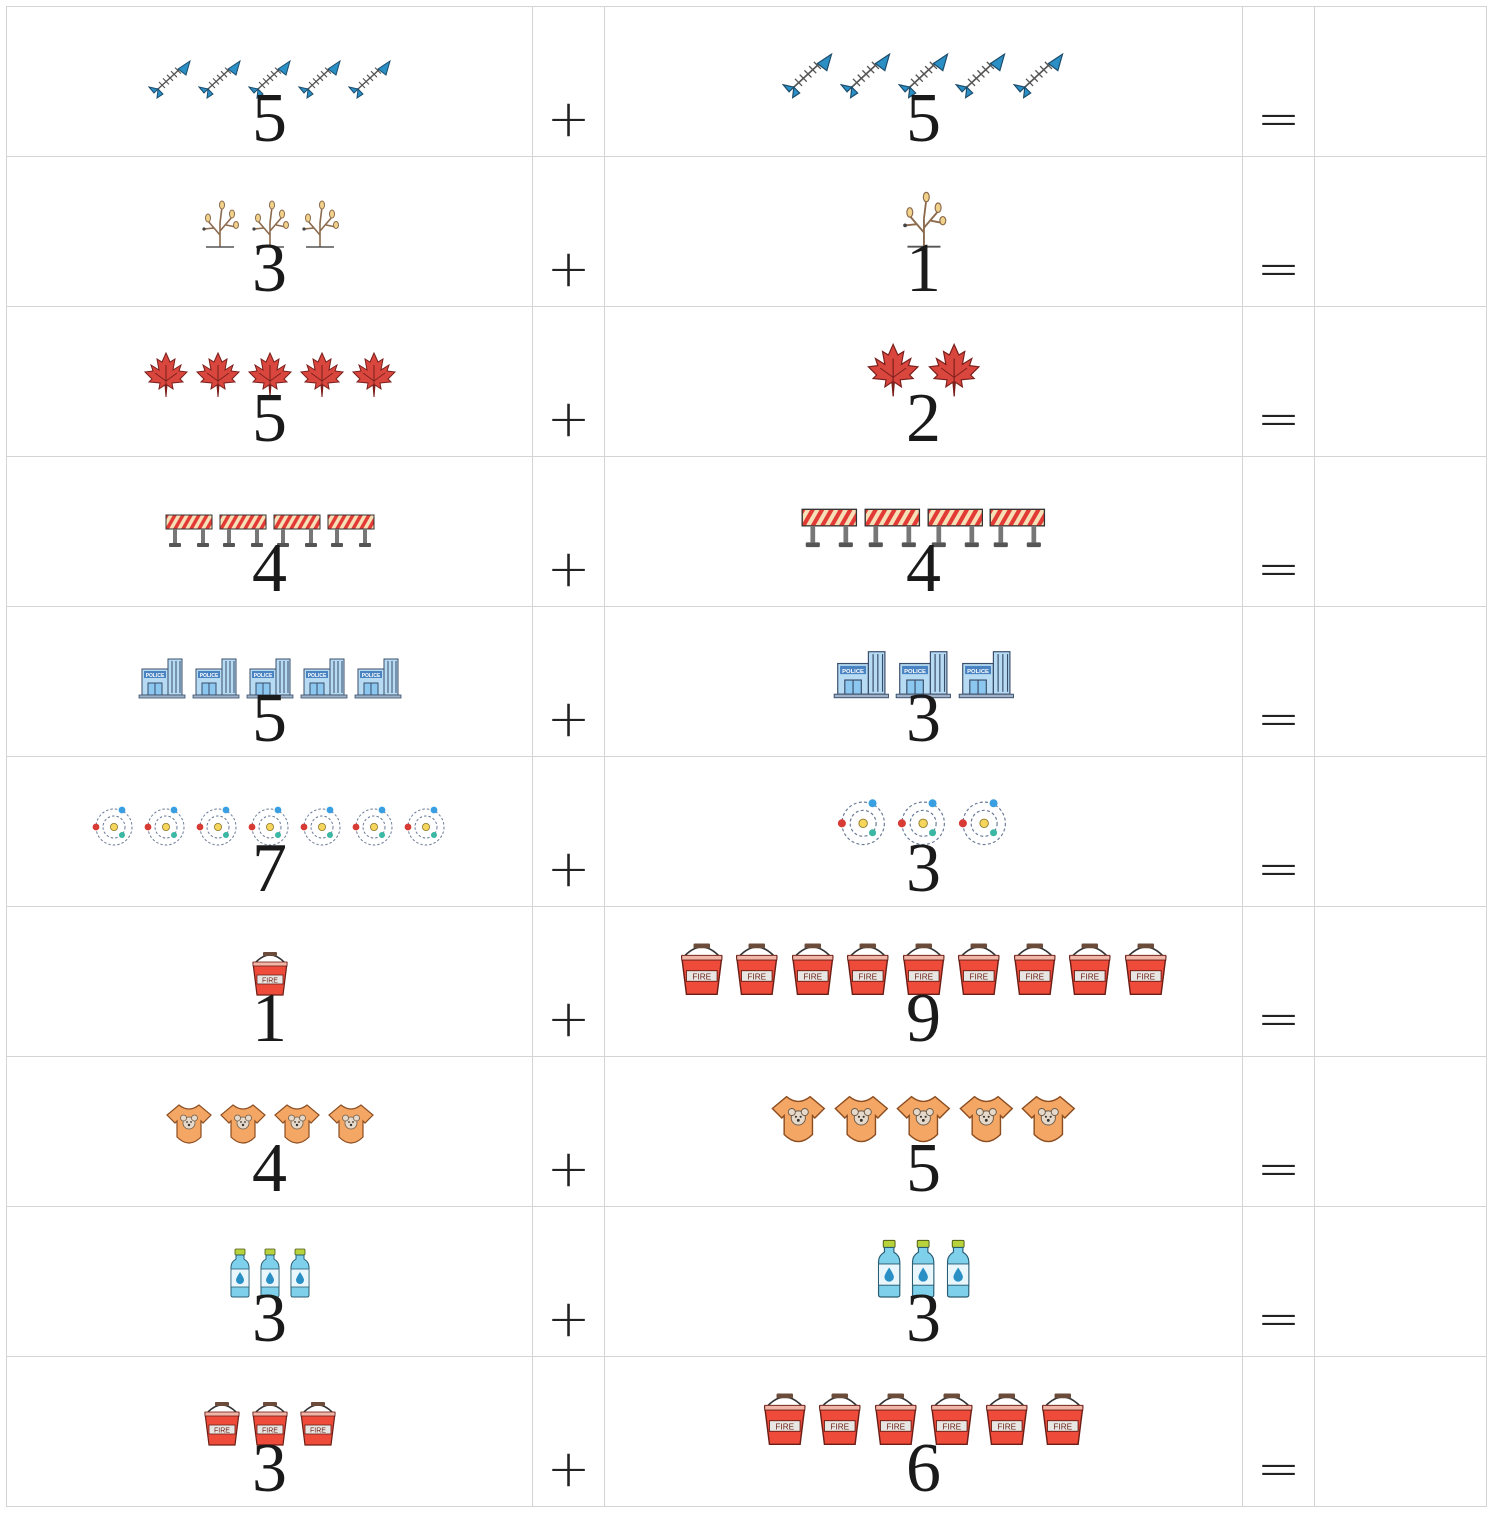 The width and height of the screenshot is (1496, 1522). Describe the element at coordinates (923, 418) in the screenshot. I see `addend-number: 2` at that location.